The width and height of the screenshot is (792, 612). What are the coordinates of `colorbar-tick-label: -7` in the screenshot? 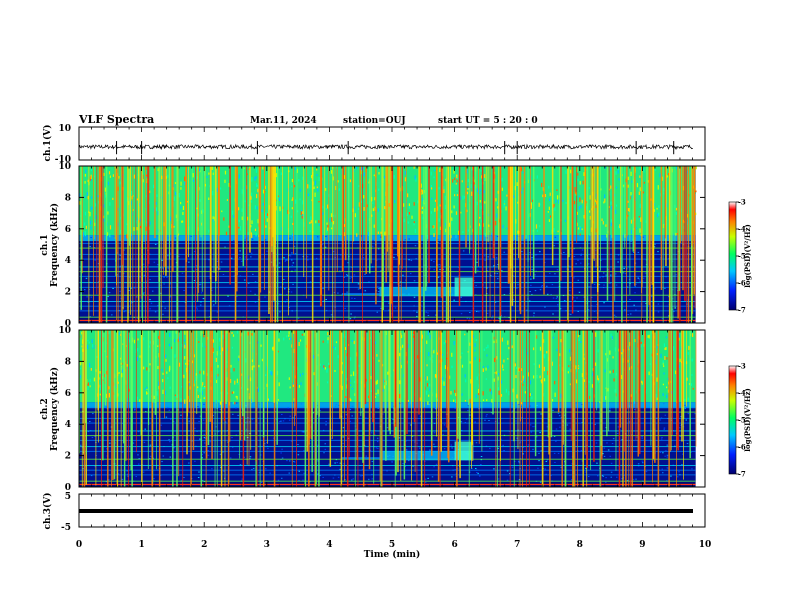 It's located at (742, 310).